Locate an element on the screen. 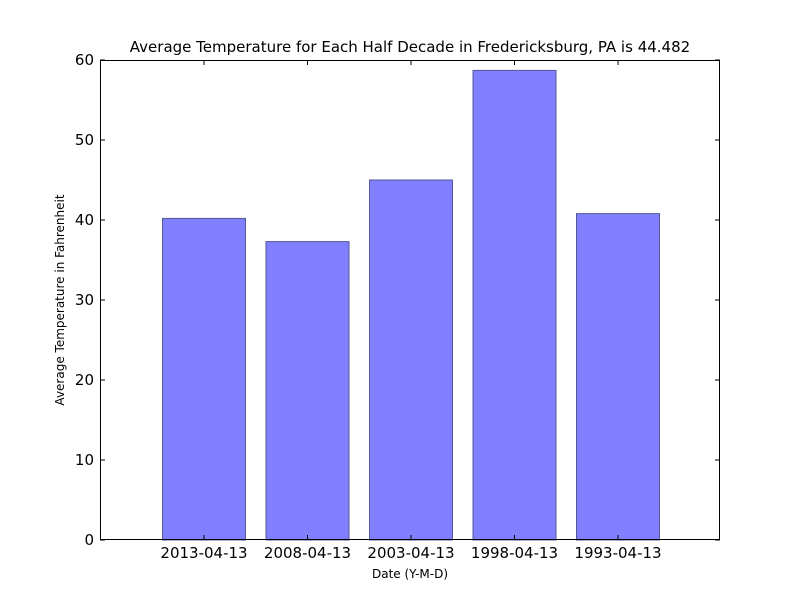  x-tick-label-0: 2013-04-13 is located at coordinates (203, 553).